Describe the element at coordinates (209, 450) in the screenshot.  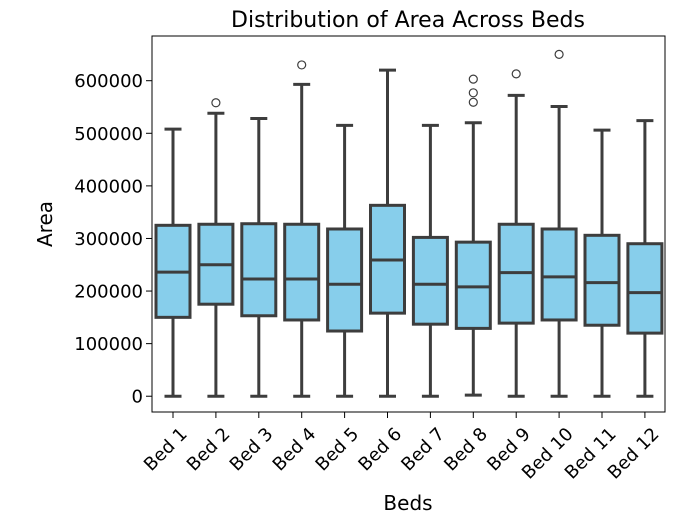
I see `x-tick-label: Bed 2` at that location.